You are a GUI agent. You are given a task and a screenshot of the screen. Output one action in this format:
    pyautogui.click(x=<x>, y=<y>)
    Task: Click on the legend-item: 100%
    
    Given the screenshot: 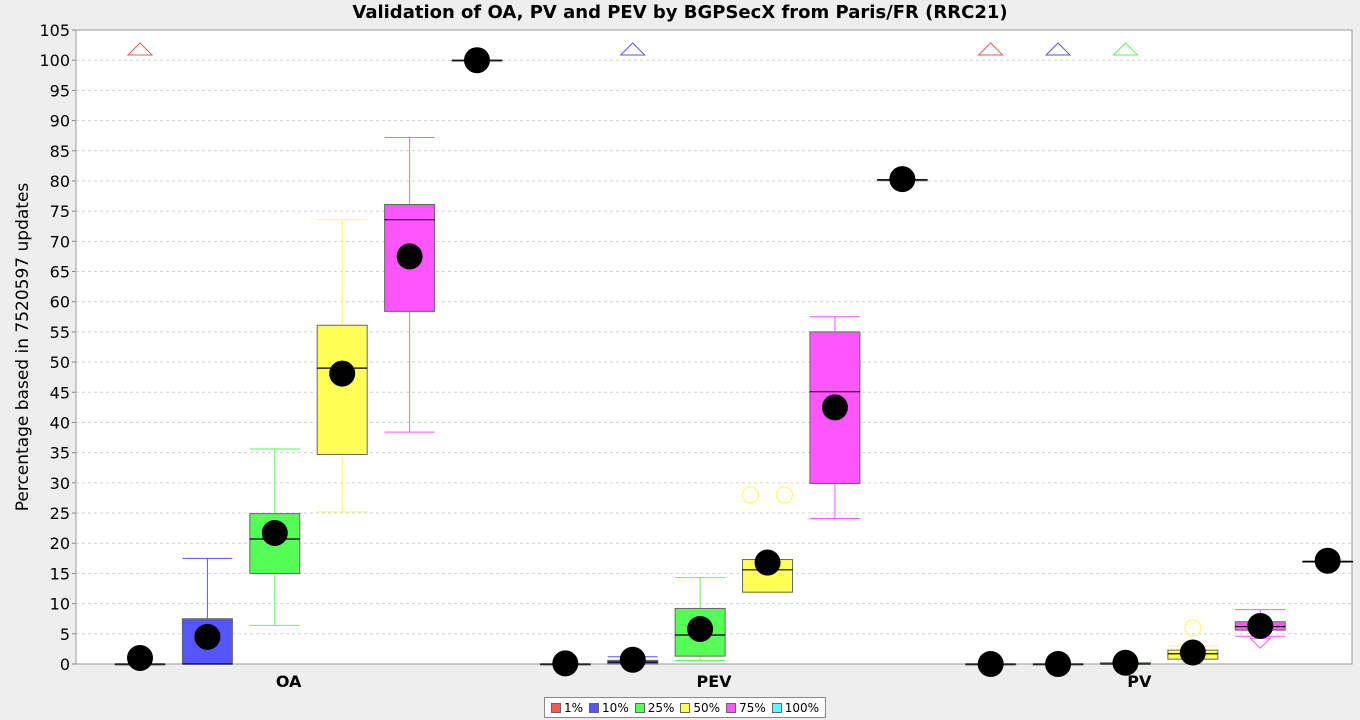 What is the action you would take?
    pyautogui.click(x=795, y=707)
    